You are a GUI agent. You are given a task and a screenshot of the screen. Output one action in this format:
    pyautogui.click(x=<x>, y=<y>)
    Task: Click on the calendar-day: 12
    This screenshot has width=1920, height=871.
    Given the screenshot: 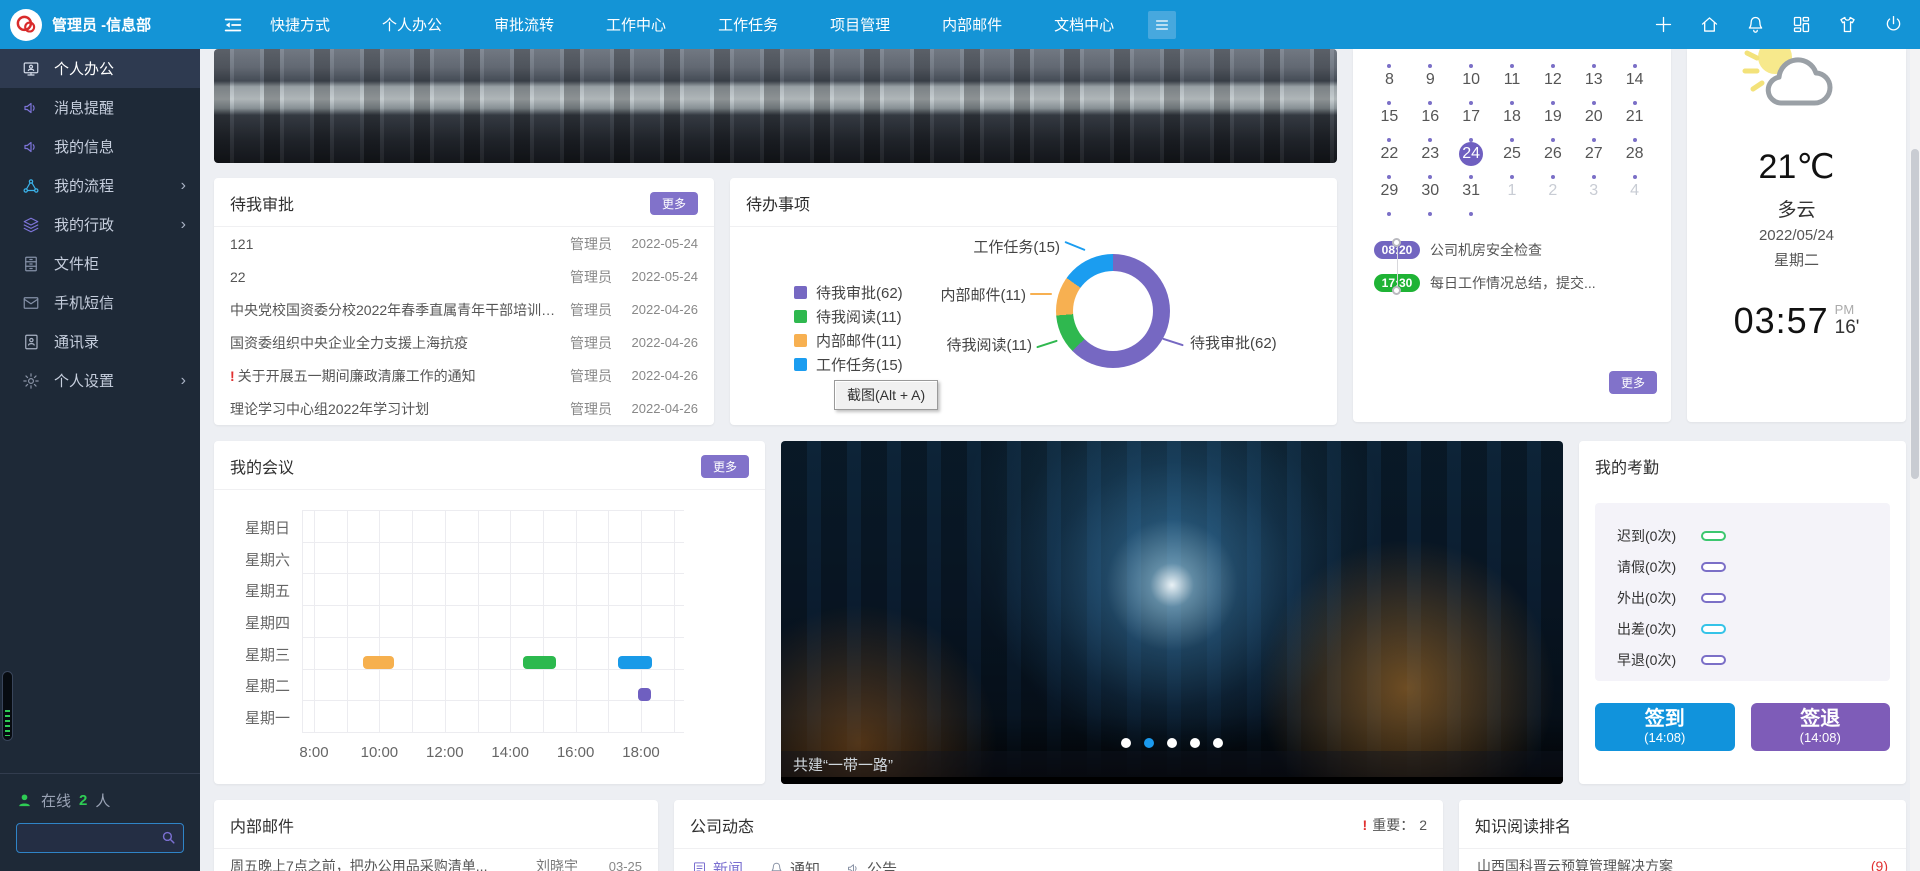 What is the action you would take?
    pyautogui.click(x=1552, y=79)
    